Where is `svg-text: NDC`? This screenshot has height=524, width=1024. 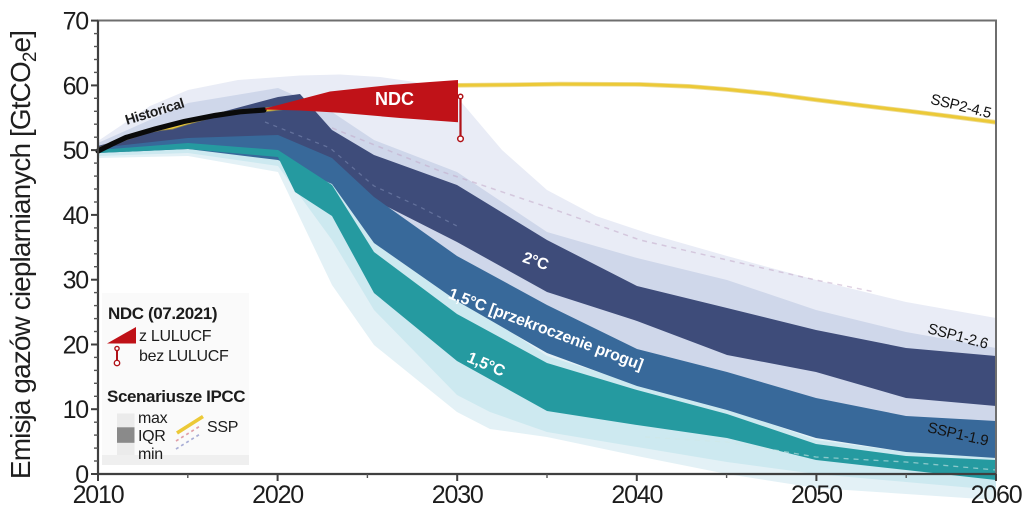 svg-text: NDC is located at coordinates (394, 99).